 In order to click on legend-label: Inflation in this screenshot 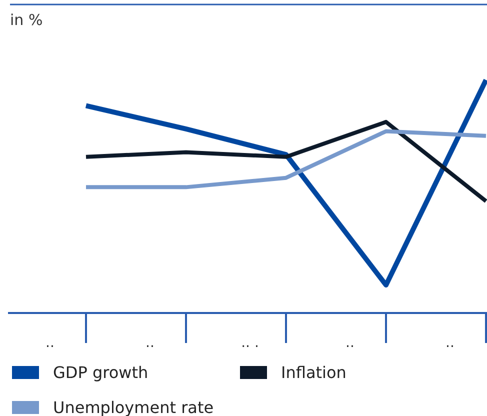, I will do `click(313, 372)`.